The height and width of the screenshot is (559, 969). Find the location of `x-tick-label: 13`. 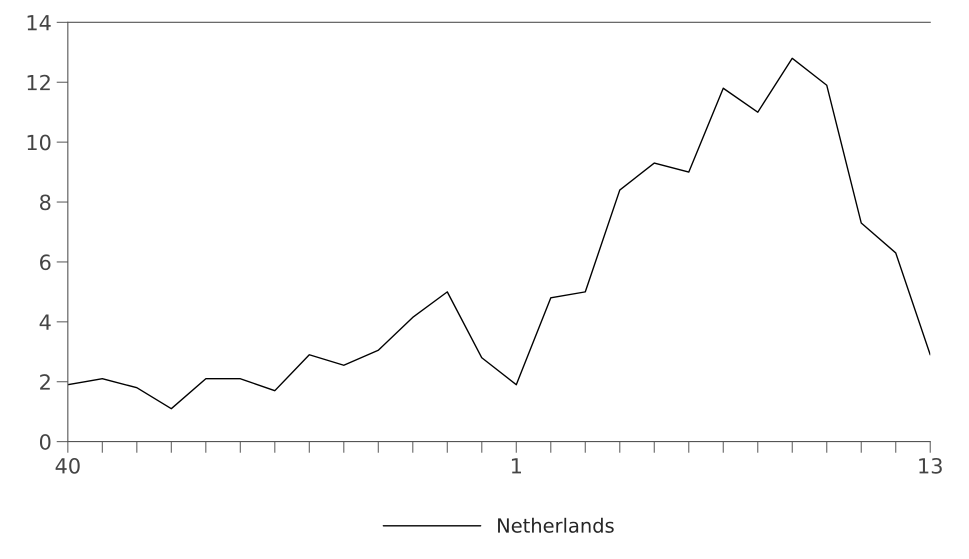

x-tick-label: 13 is located at coordinates (930, 466).